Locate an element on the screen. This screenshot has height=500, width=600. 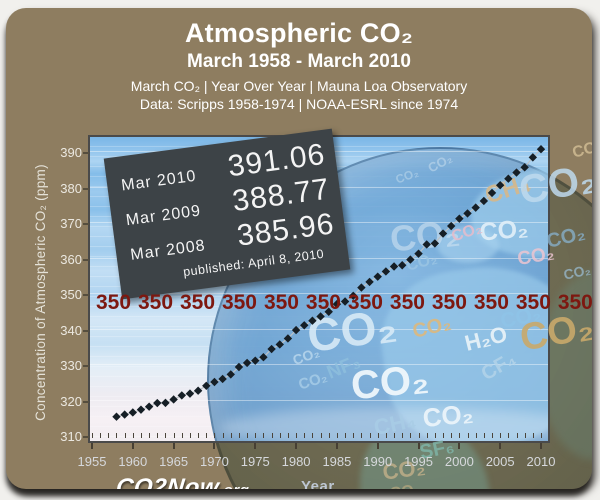
globe-cloud-band is located at coordinates (383, 424).